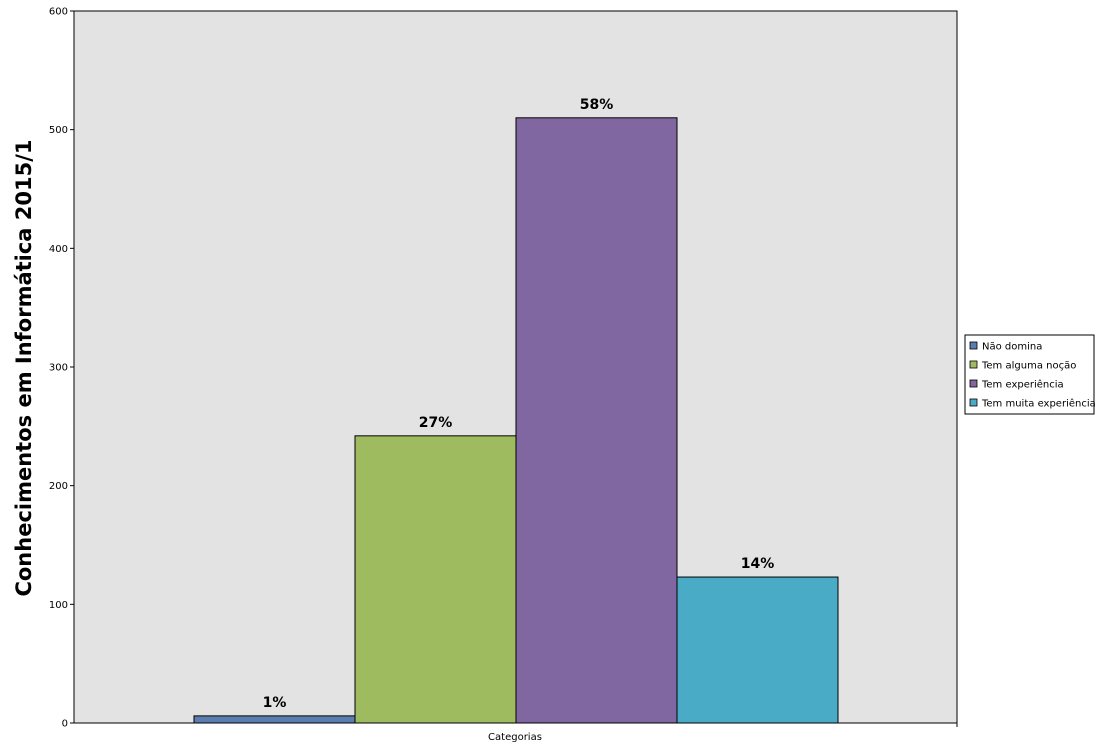 This screenshot has width=1098, height=746. I want to click on legend-label-2: Tem alguma noção, so click(1028, 366).